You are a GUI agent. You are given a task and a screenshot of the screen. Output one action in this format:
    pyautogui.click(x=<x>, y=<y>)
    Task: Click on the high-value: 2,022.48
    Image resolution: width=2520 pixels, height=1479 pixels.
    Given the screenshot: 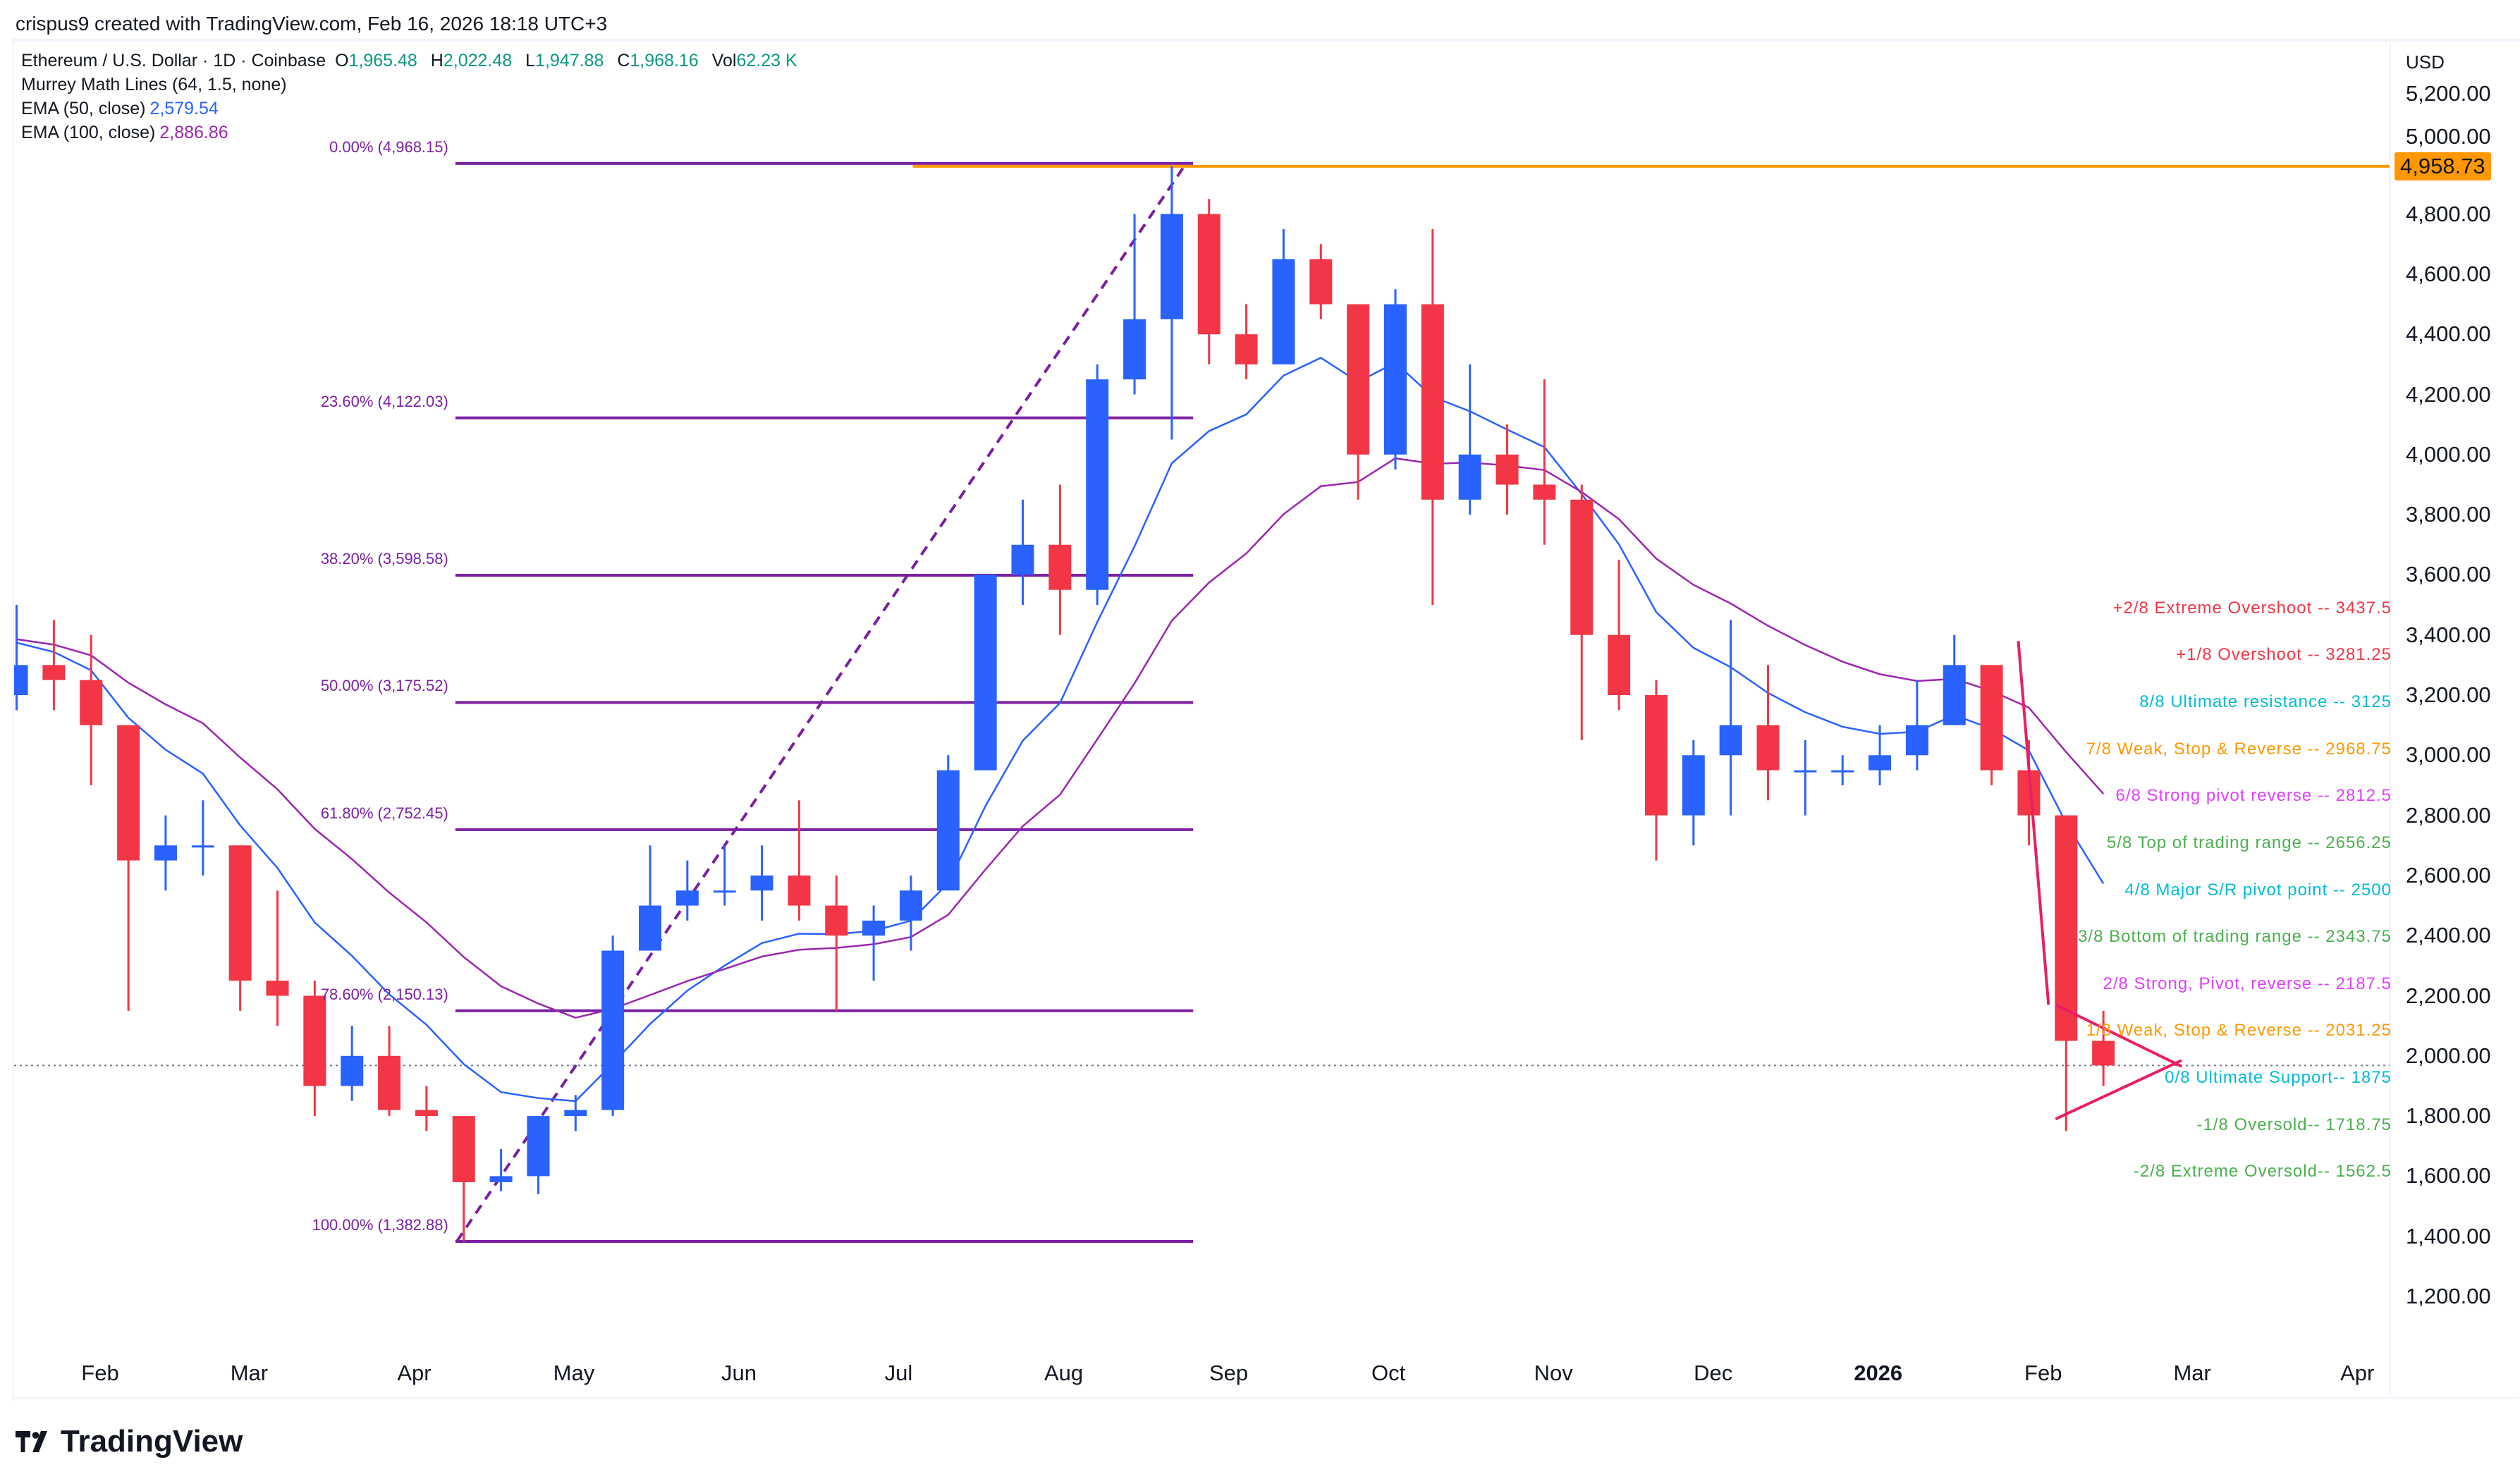 What is the action you would take?
    pyautogui.click(x=478, y=60)
    